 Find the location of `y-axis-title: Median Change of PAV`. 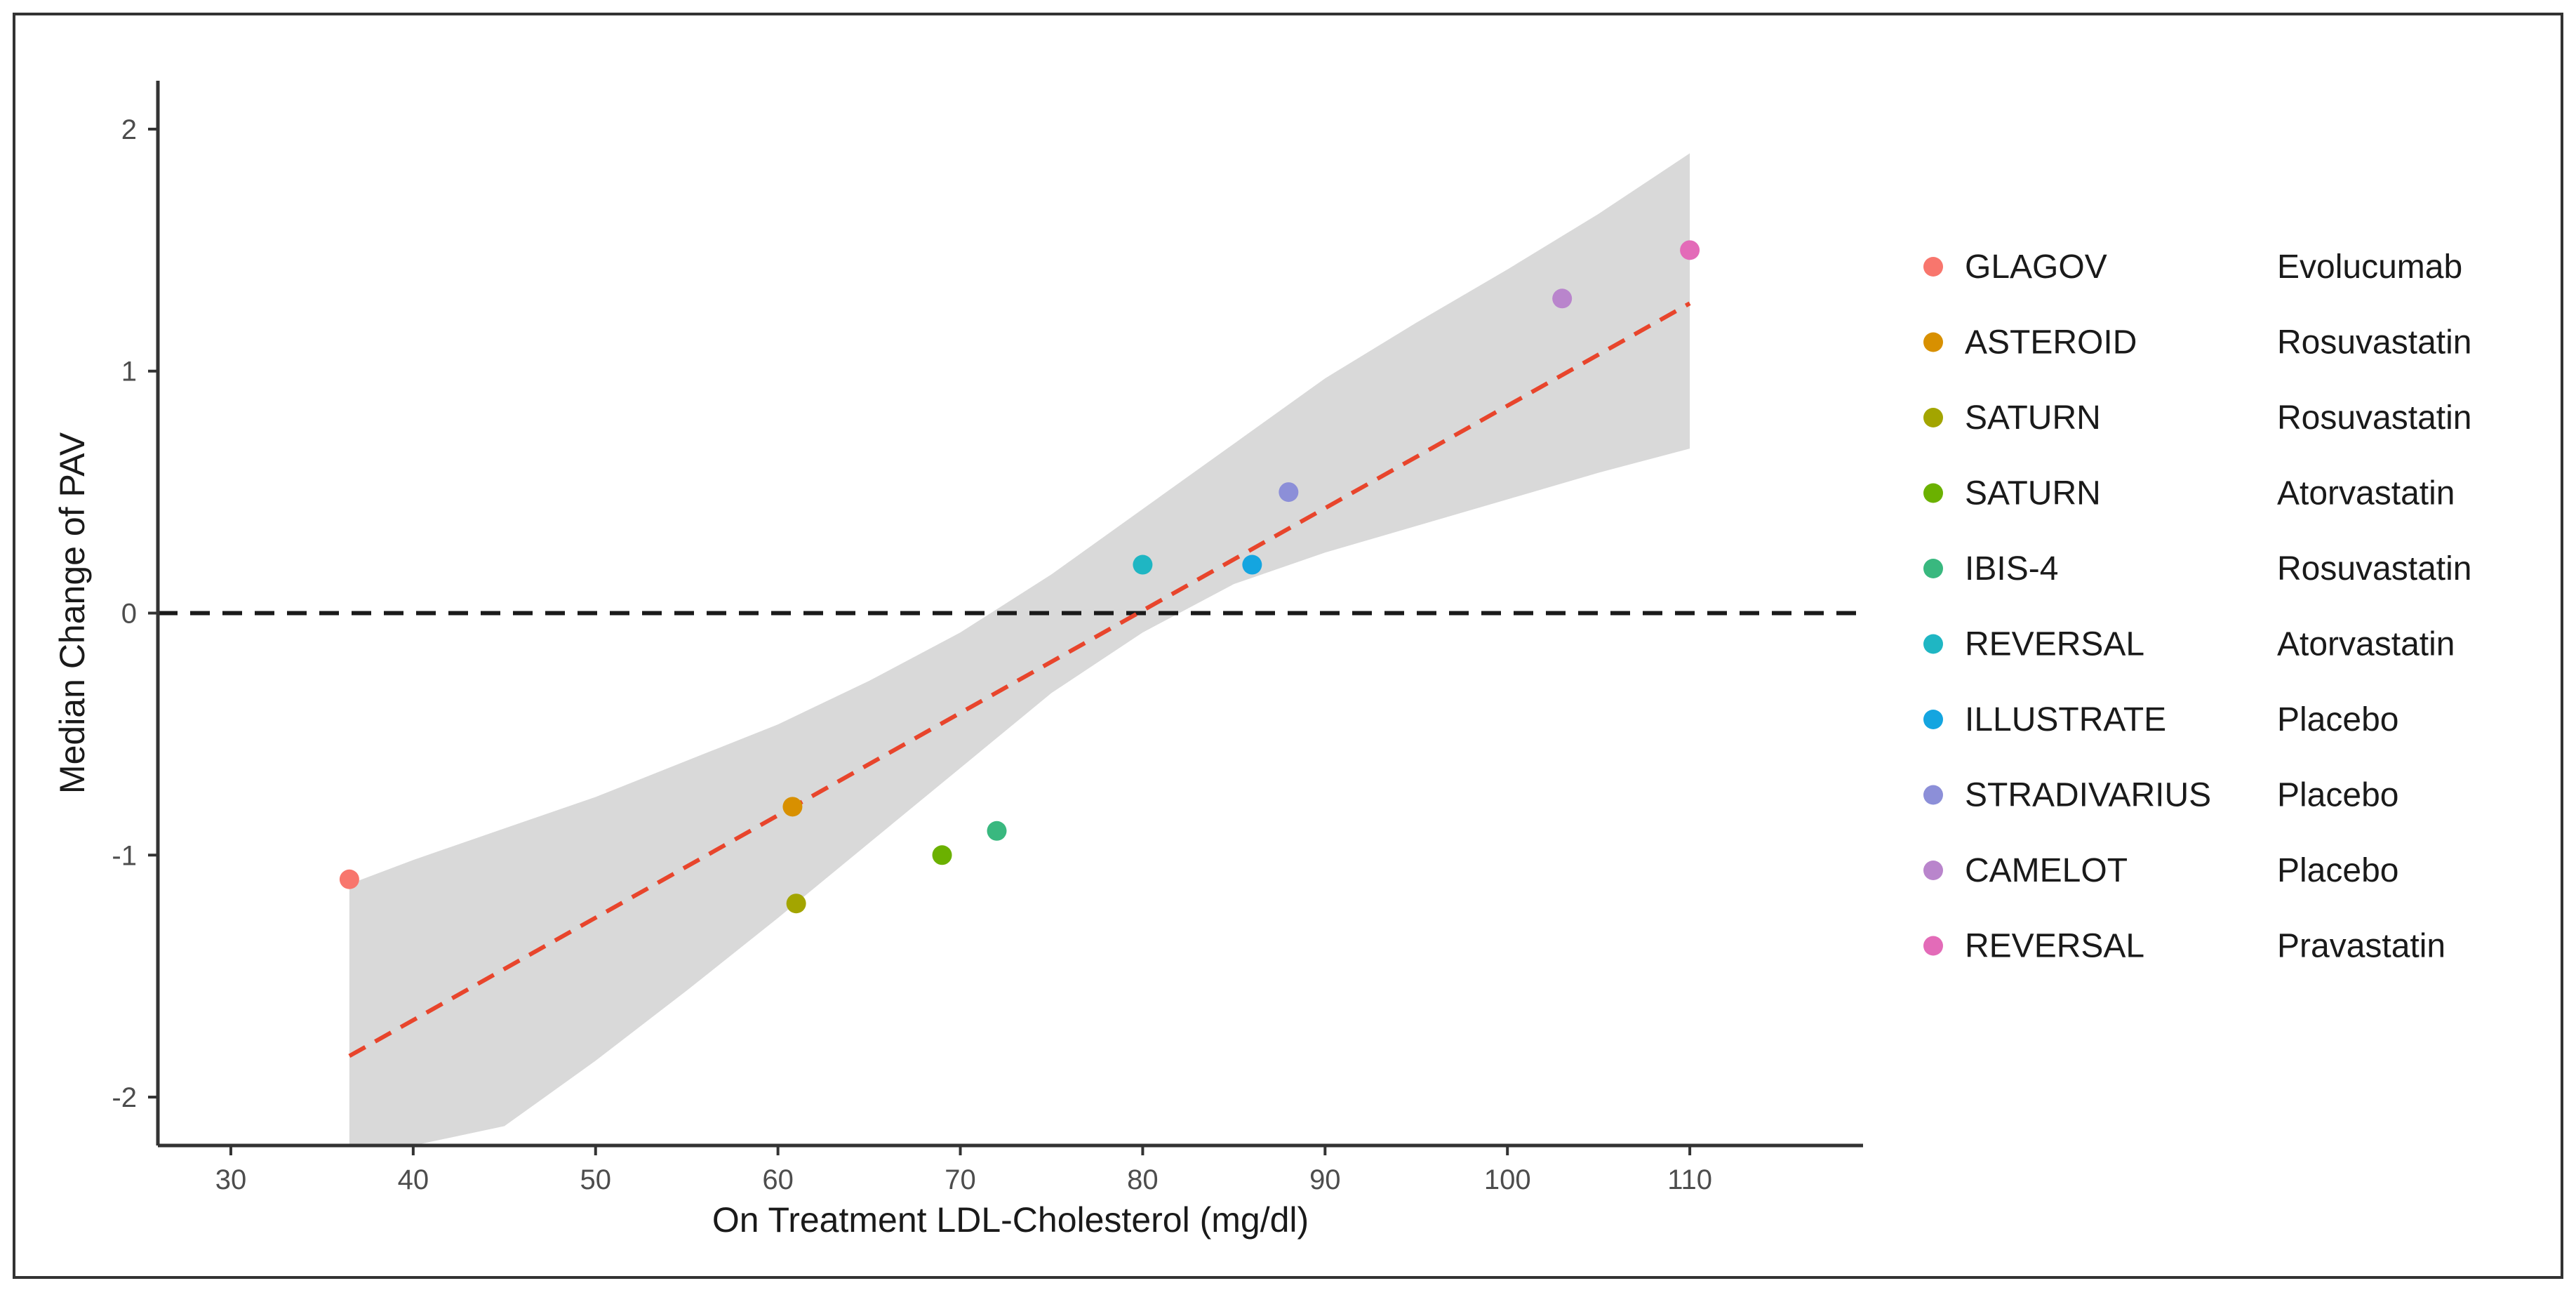

y-axis-title: Median Change of PAV is located at coordinates (72, 613).